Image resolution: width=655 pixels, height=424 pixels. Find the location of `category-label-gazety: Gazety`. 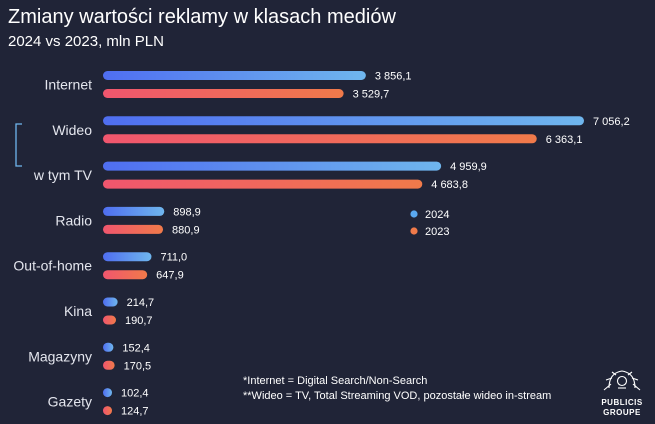

category-label-gazety: Gazety is located at coordinates (70, 402).